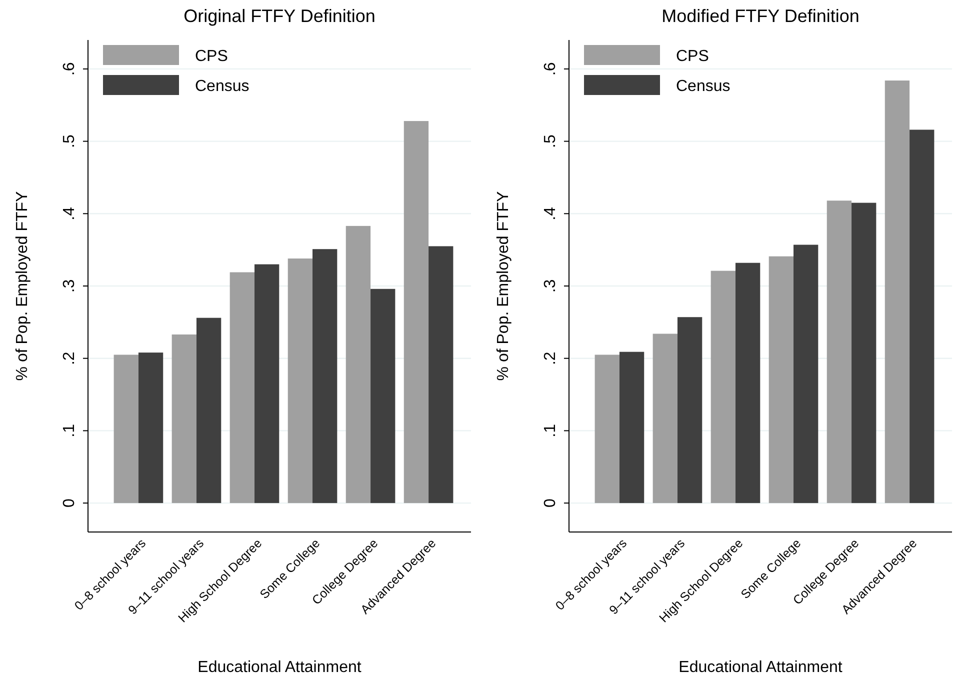 The image size is (962, 680). What do you see at coordinates (280, 16) in the screenshot?
I see `chart-title: Original FTFY Definition` at bounding box center [280, 16].